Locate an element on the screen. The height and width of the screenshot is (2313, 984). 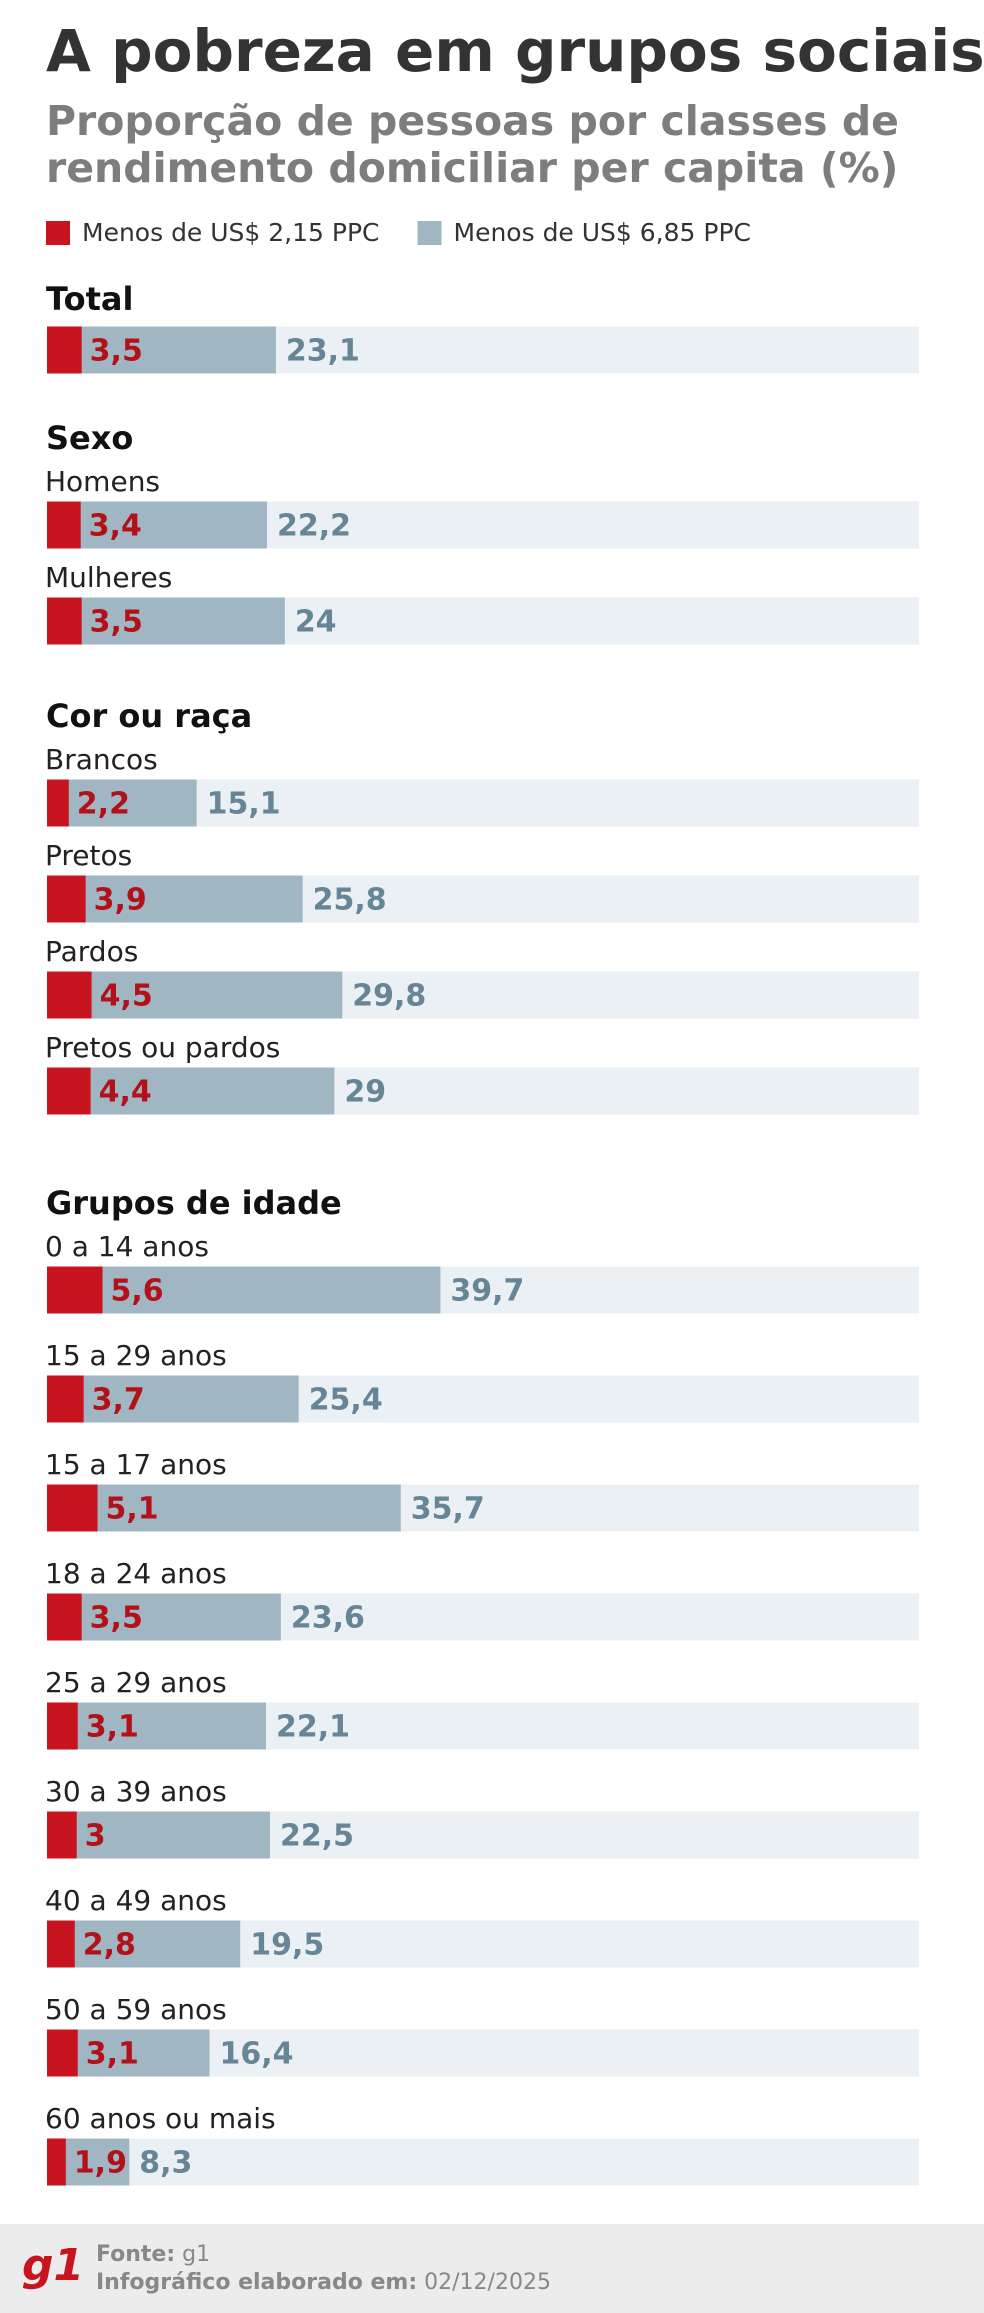
group-title: Cor ou raça is located at coordinates (149, 716).